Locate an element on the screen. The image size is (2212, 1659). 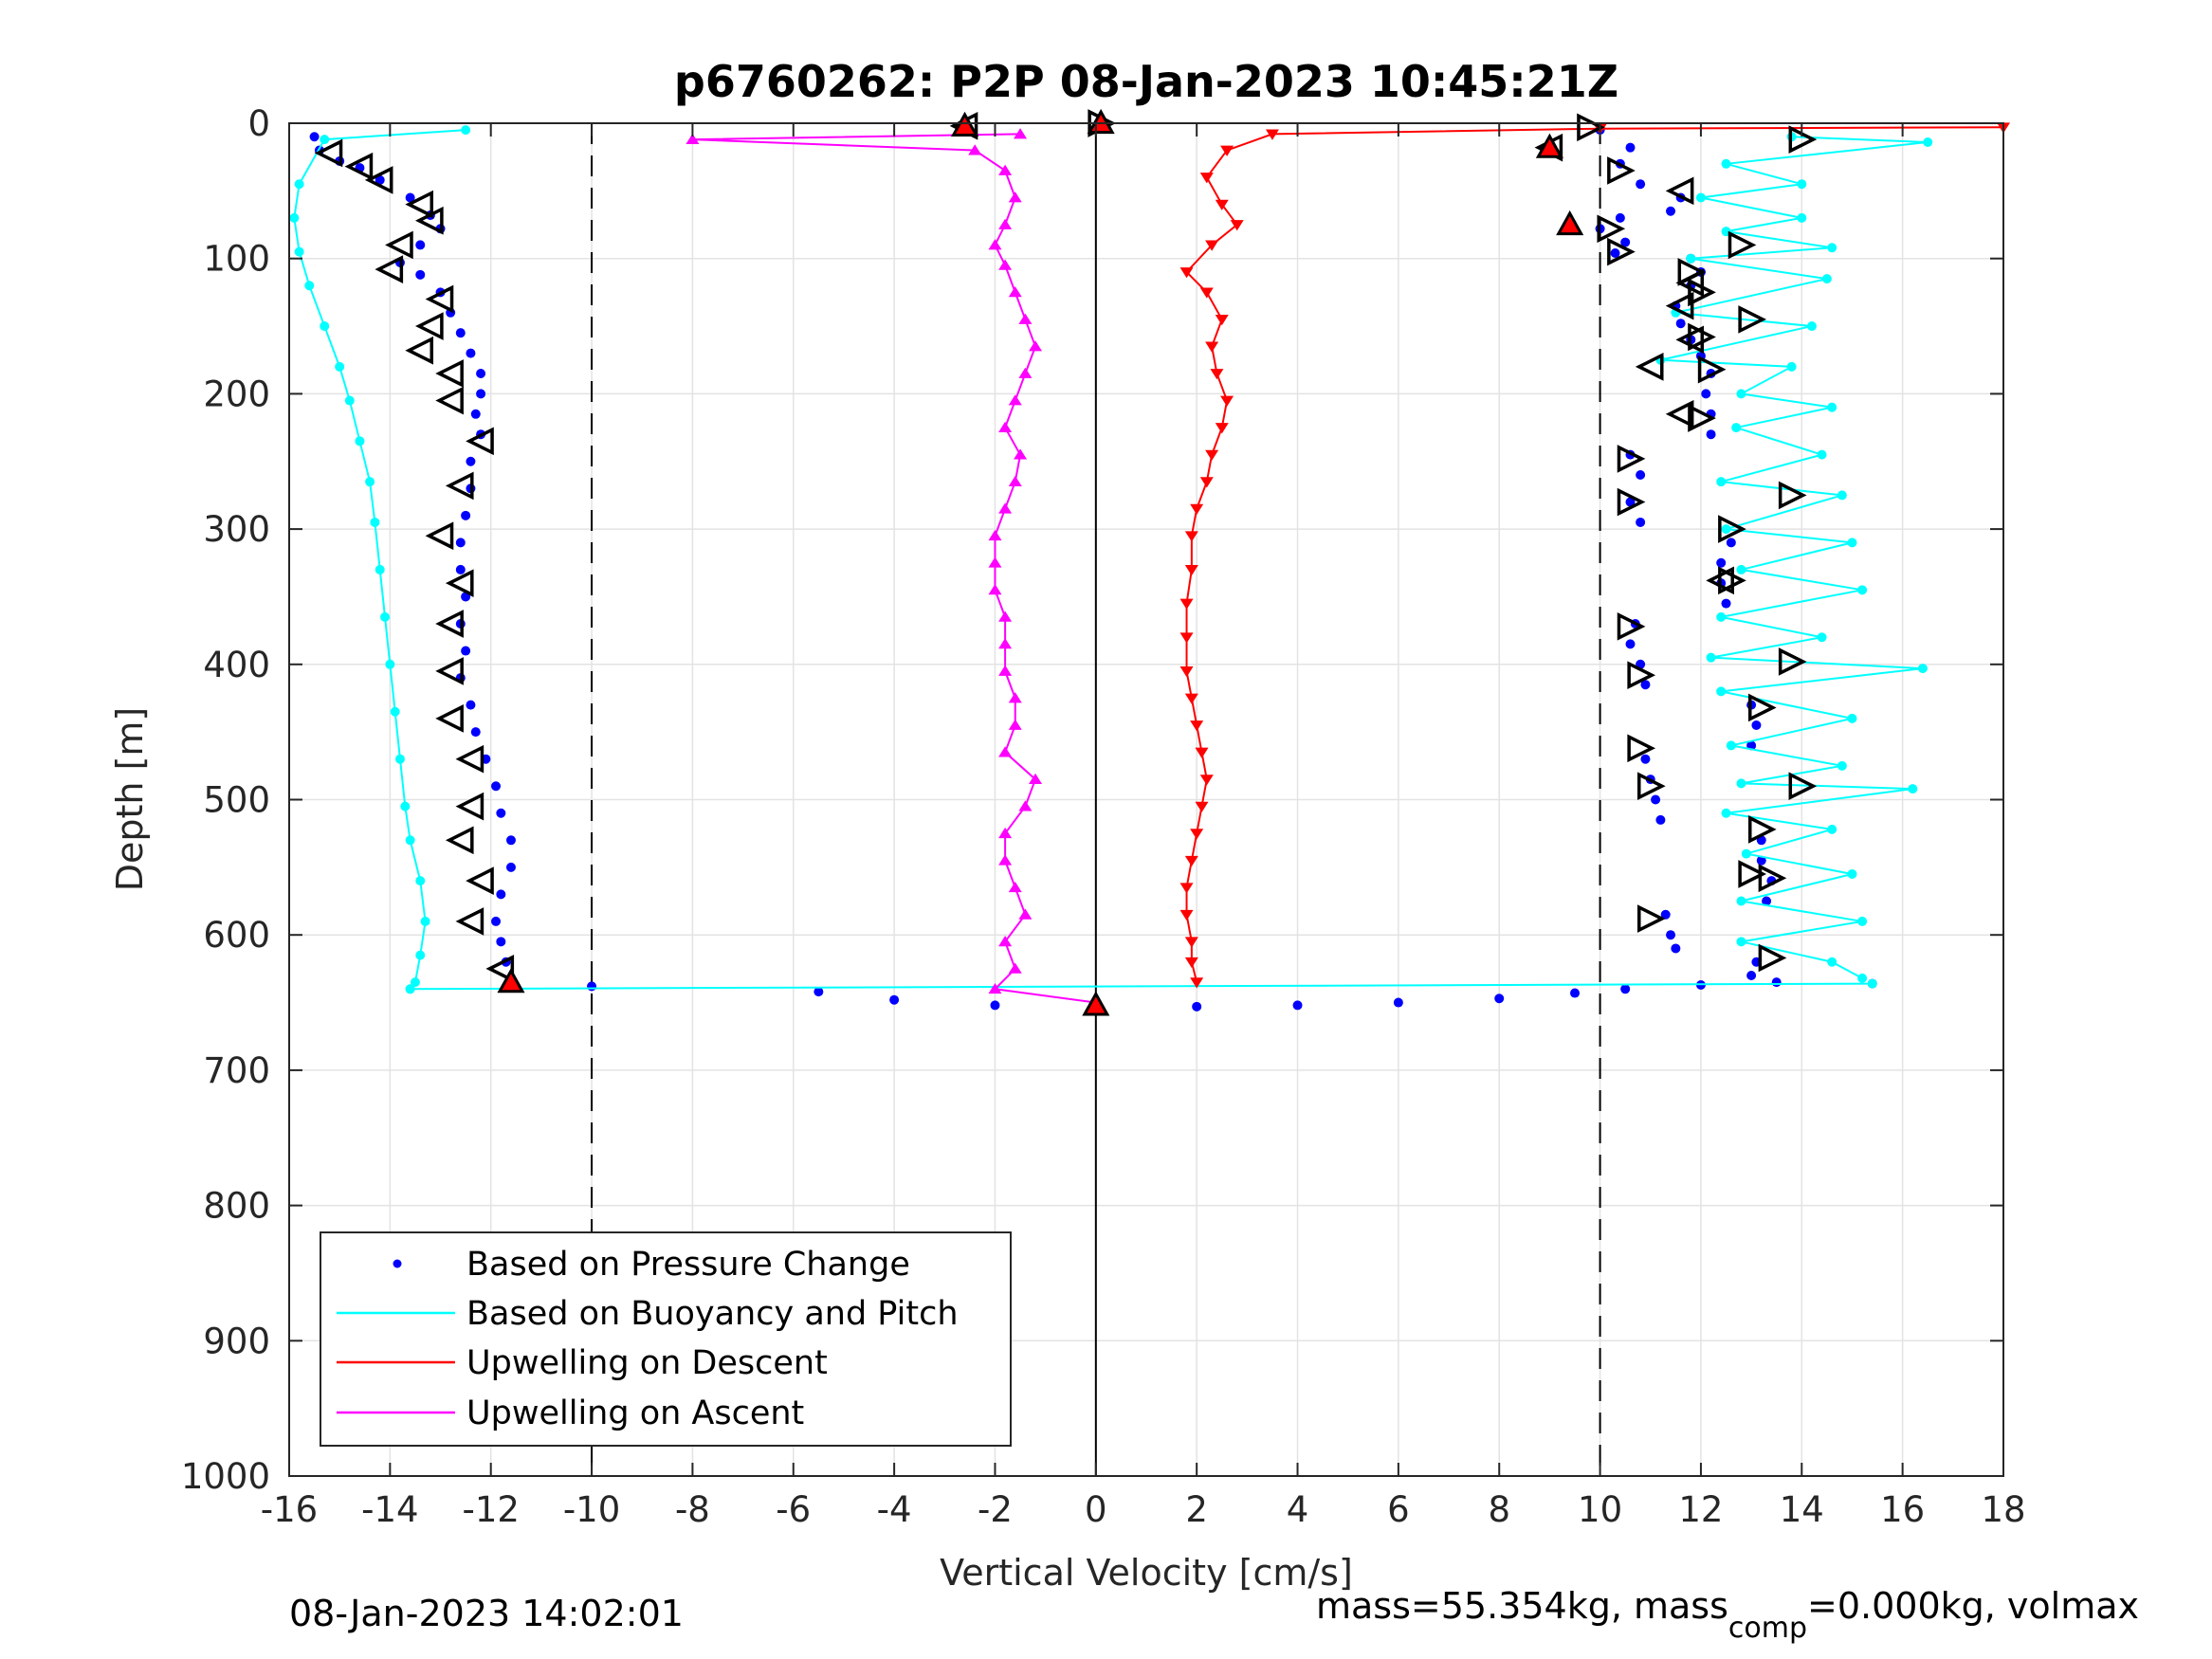
legend-label-pressure: Based on Pressure Change is located at coordinates (688, 1265).